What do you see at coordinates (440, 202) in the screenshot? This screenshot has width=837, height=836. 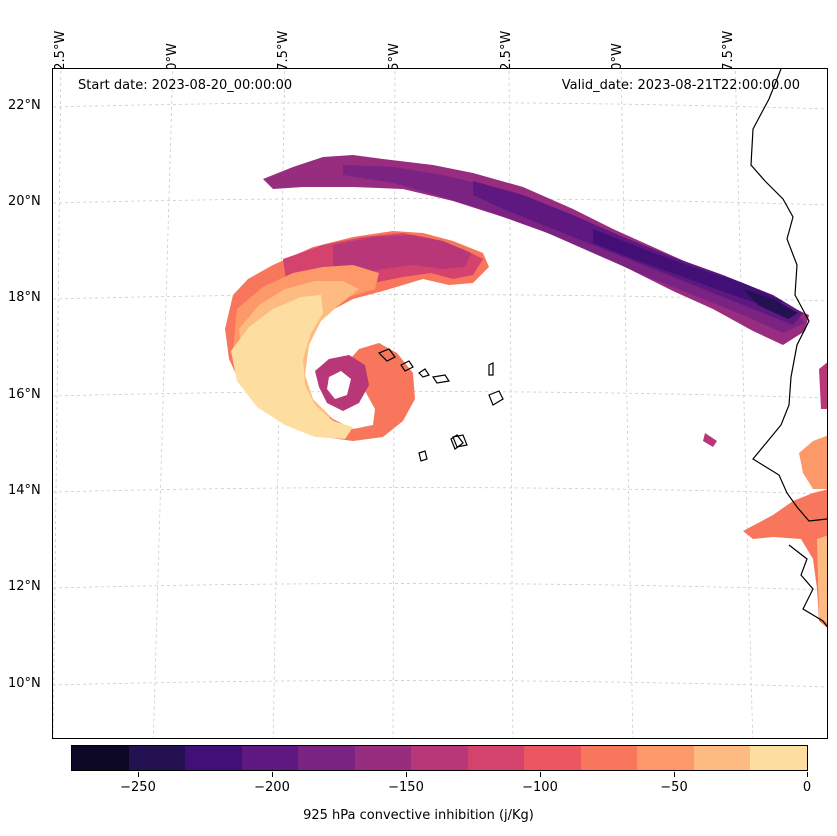 I see `gridline-lat-20n` at bounding box center [440, 202].